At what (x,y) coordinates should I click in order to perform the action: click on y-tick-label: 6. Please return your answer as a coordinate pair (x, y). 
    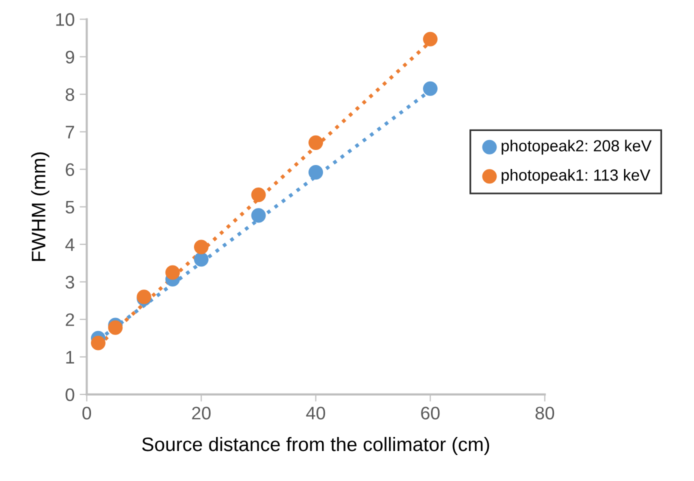
    Looking at the image, I should click on (70, 169).